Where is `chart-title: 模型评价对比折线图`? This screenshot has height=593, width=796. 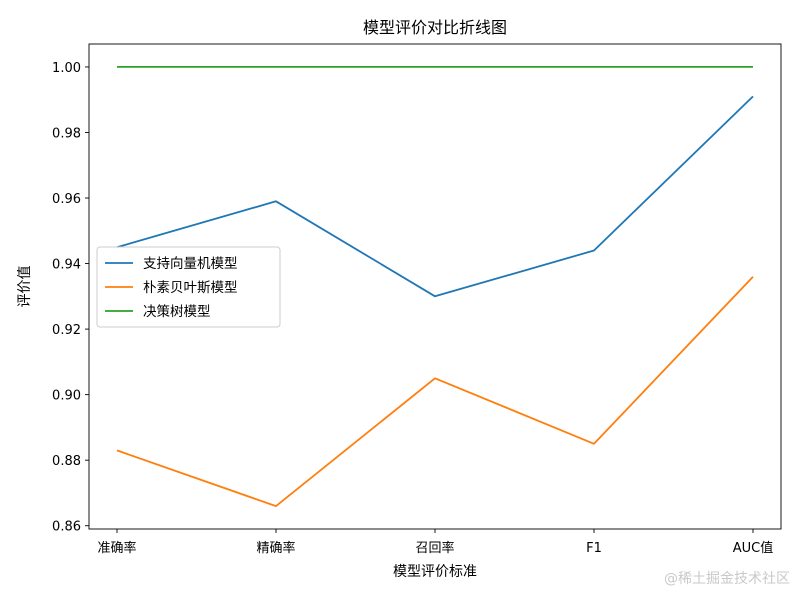 chart-title: 模型评价对比折线图 is located at coordinates (435, 27).